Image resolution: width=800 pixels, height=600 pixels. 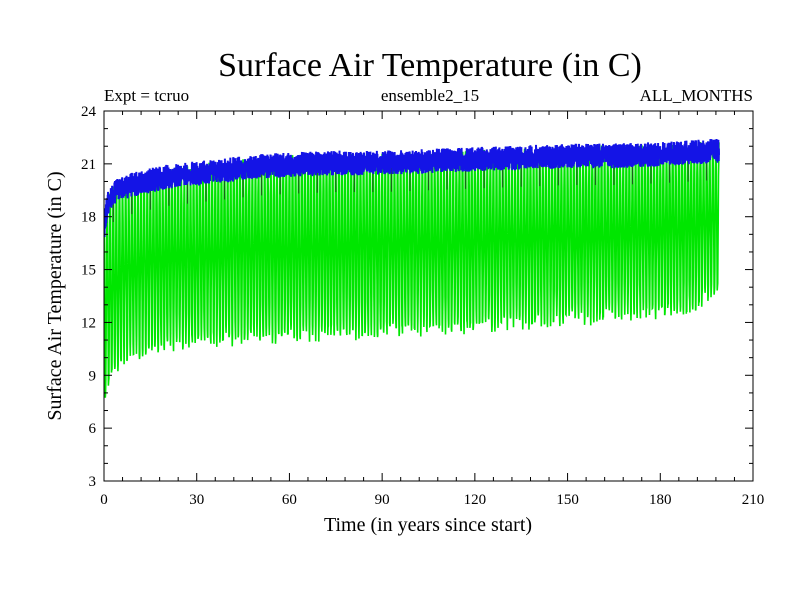 I want to click on y-tick-label: 12, so click(x=88, y=323).